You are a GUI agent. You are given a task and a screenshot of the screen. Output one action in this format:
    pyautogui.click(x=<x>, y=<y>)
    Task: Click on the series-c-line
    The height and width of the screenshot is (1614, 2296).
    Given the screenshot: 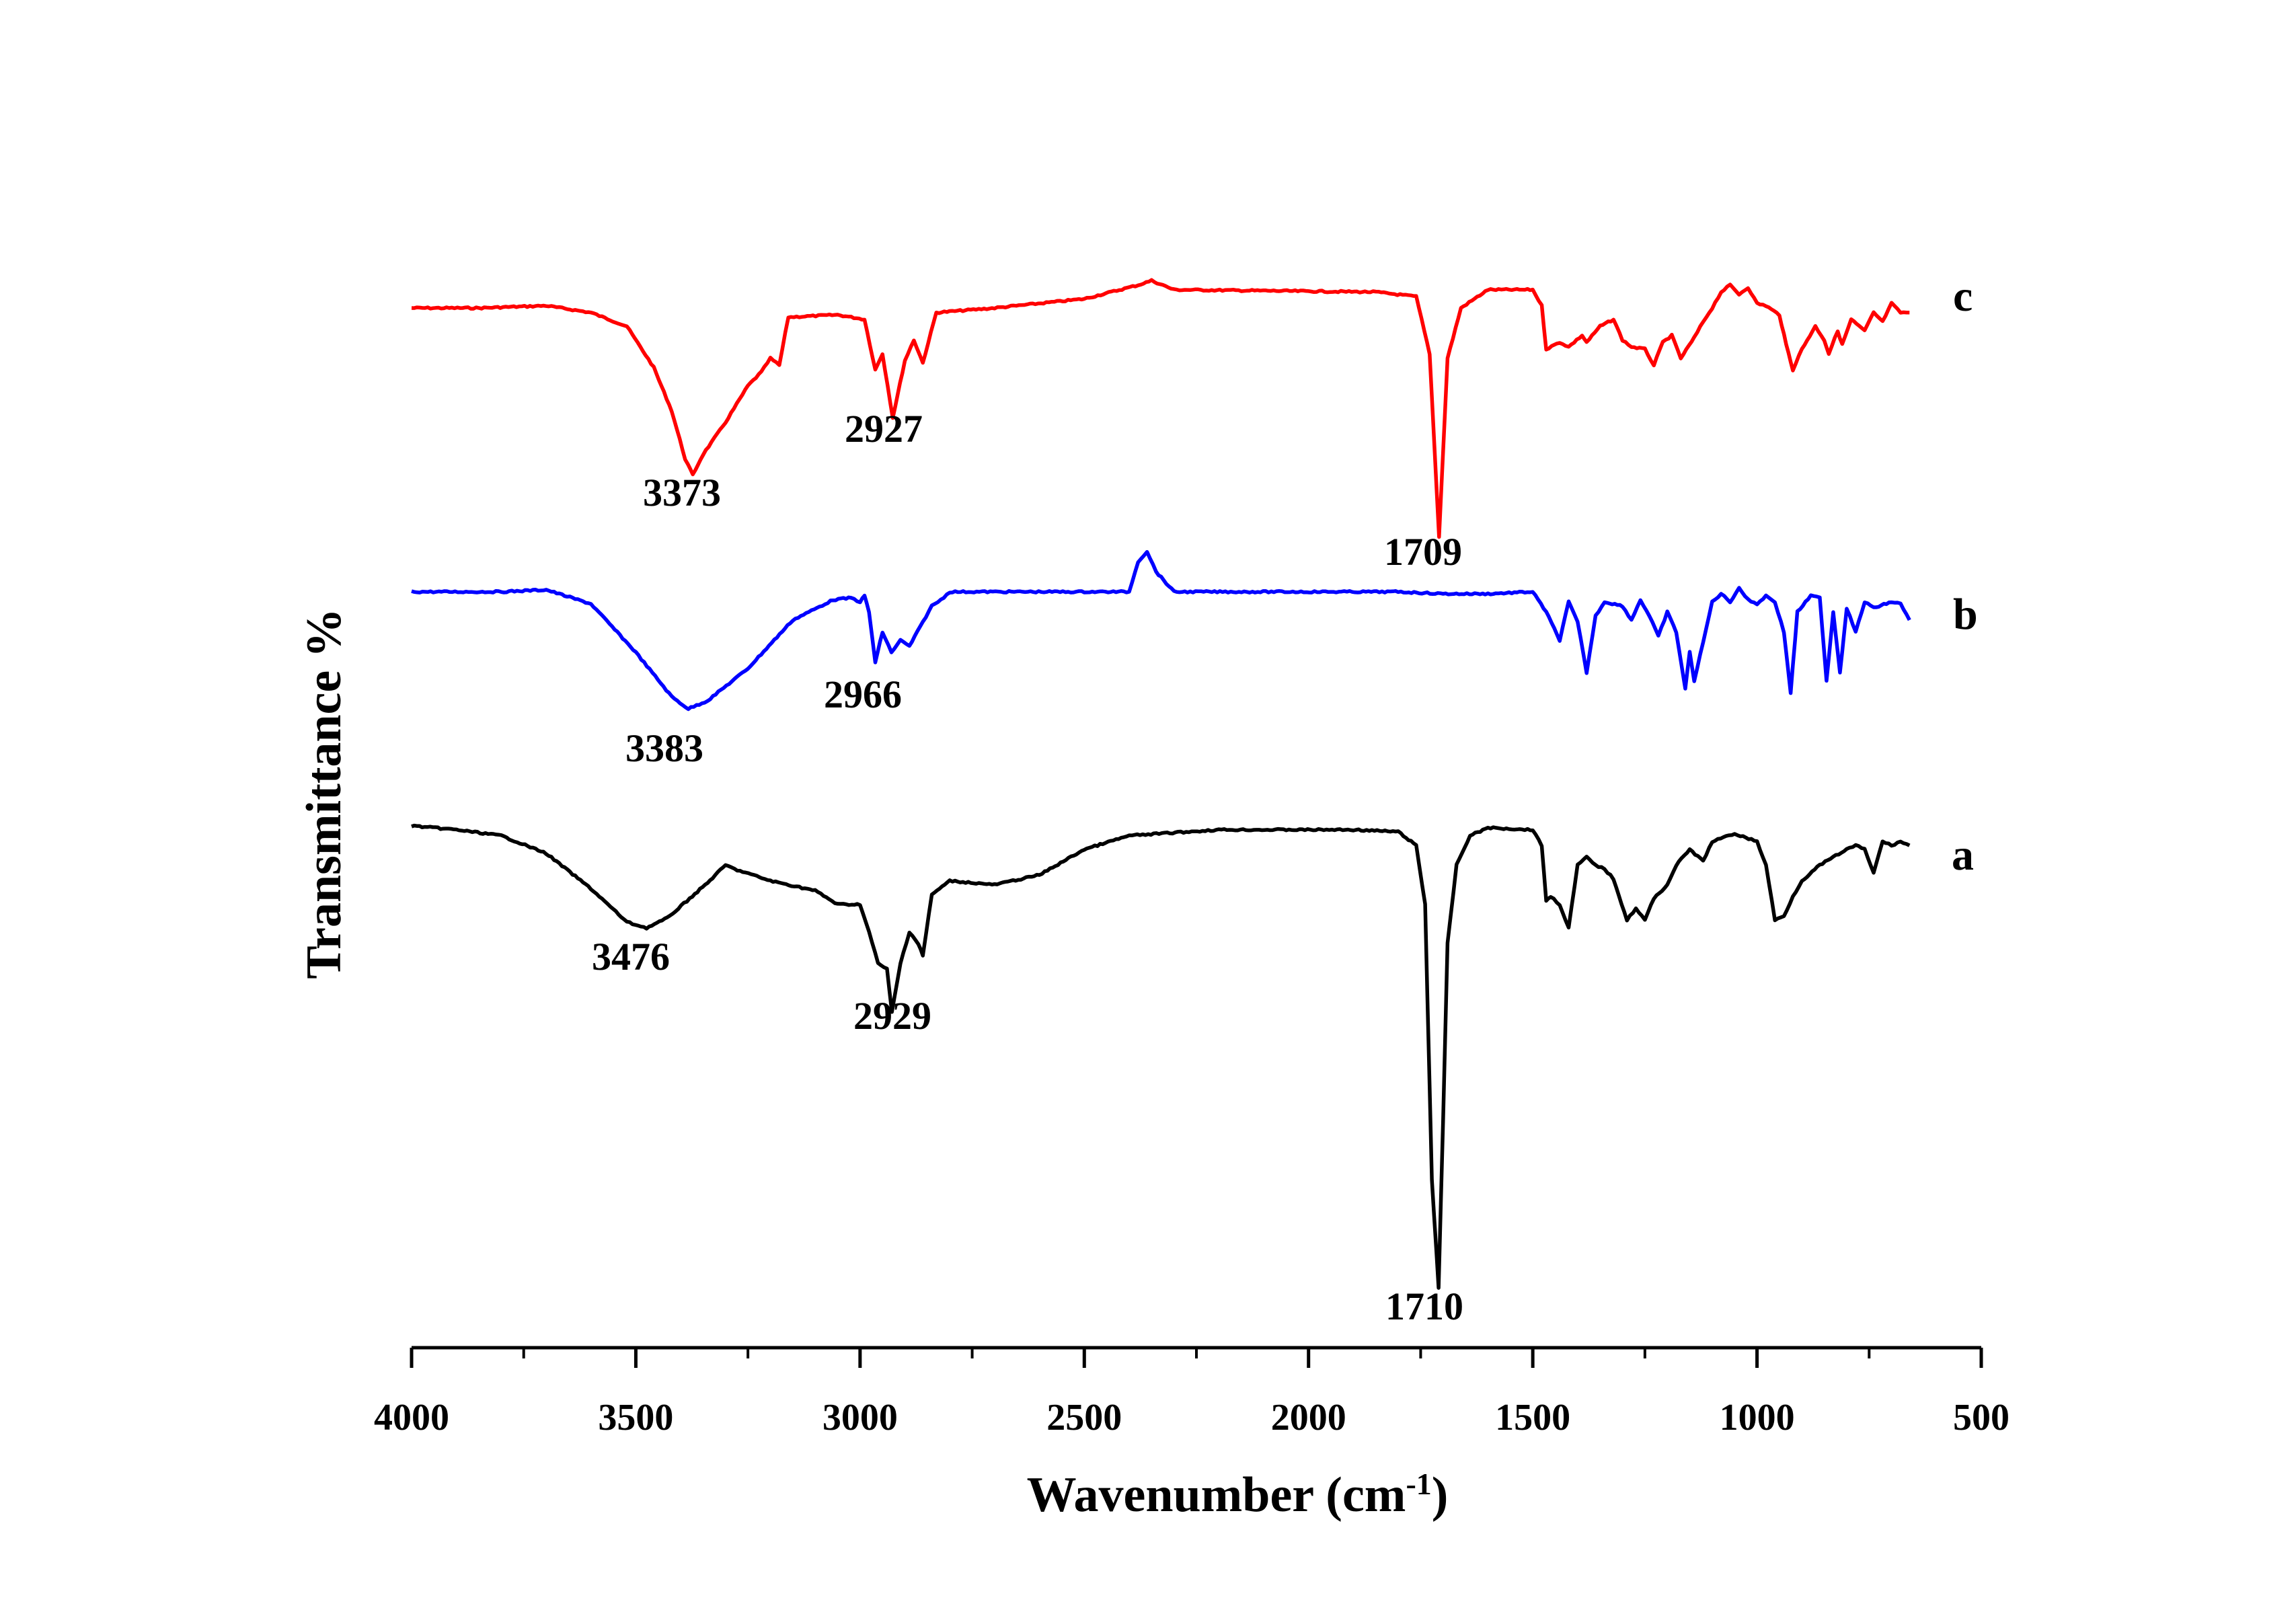 What is the action you would take?
    pyautogui.click(x=1160, y=408)
    